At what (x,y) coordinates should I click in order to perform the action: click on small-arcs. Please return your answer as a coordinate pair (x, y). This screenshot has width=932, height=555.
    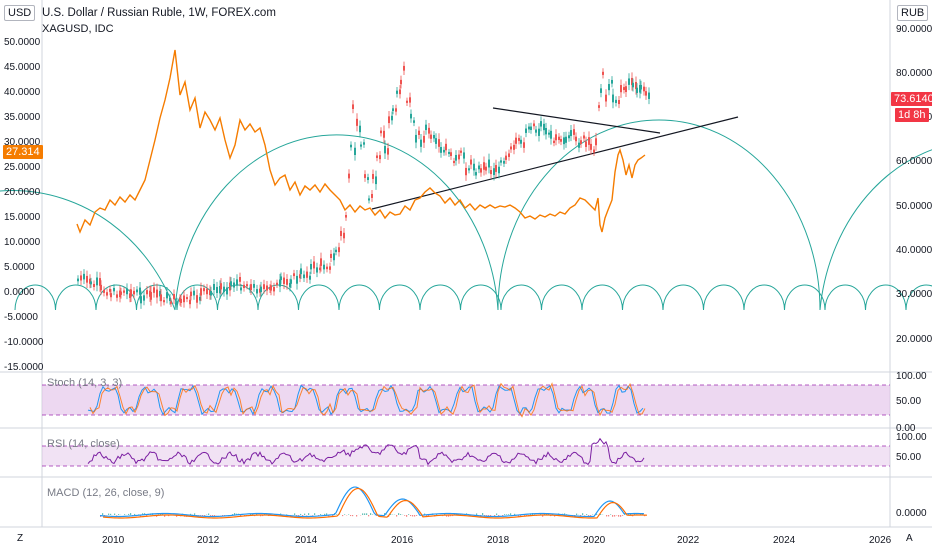
    Looking at the image, I should click on (473, 297).